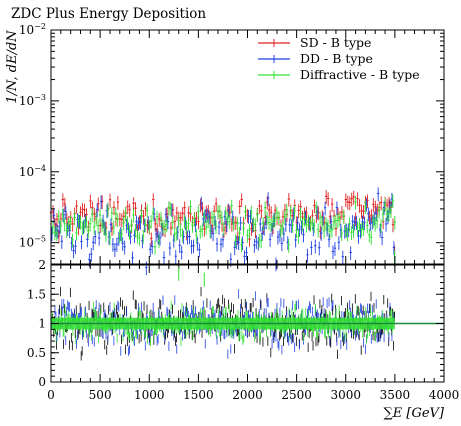  What do you see at coordinates (42, 324) in the screenshot?
I see `ratio-y-tick-label: 1` at bounding box center [42, 324].